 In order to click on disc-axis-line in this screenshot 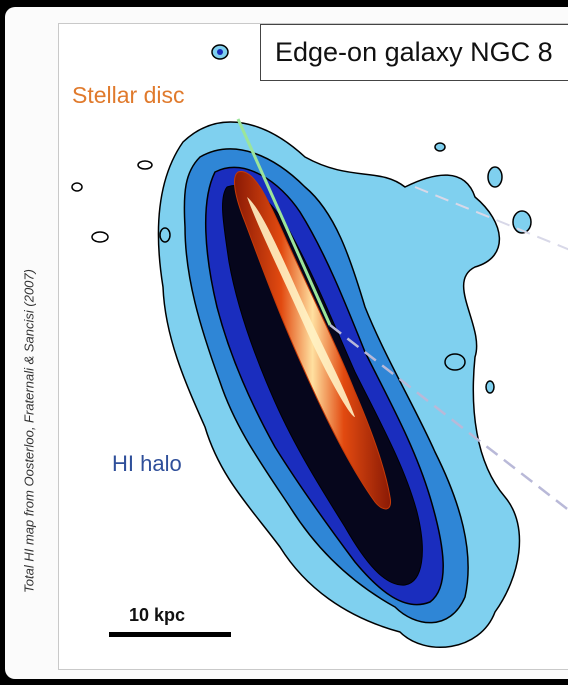, I will do `click(284, 222)`.